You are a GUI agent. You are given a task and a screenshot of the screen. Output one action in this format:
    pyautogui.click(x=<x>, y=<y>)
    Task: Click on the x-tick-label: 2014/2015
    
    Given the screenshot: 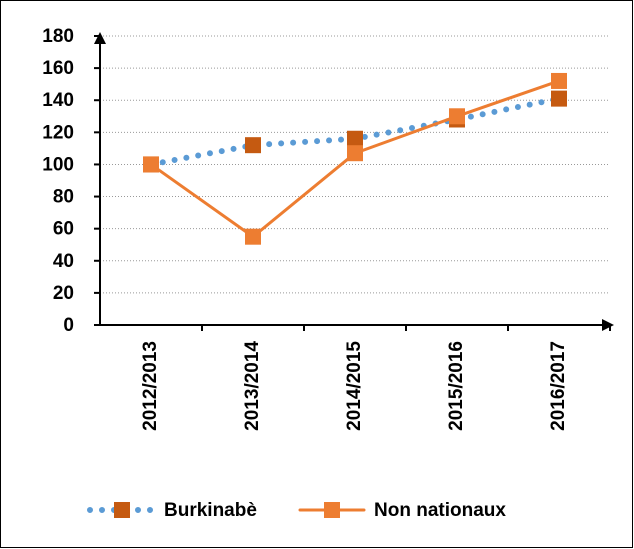 What is the action you would take?
    pyautogui.click(x=354, y=386)
    